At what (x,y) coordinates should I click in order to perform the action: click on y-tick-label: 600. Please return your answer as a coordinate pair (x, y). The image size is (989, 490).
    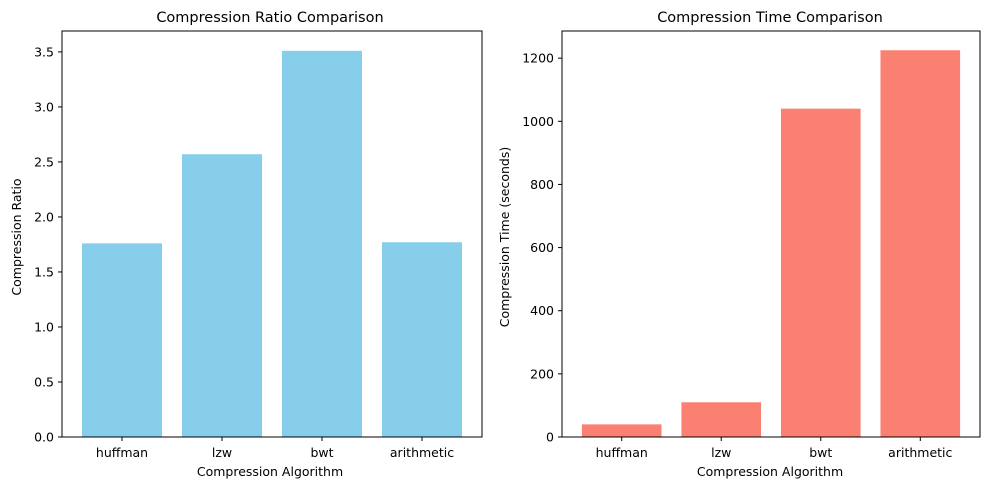
    Looking at the image, I should click on (542, 247).